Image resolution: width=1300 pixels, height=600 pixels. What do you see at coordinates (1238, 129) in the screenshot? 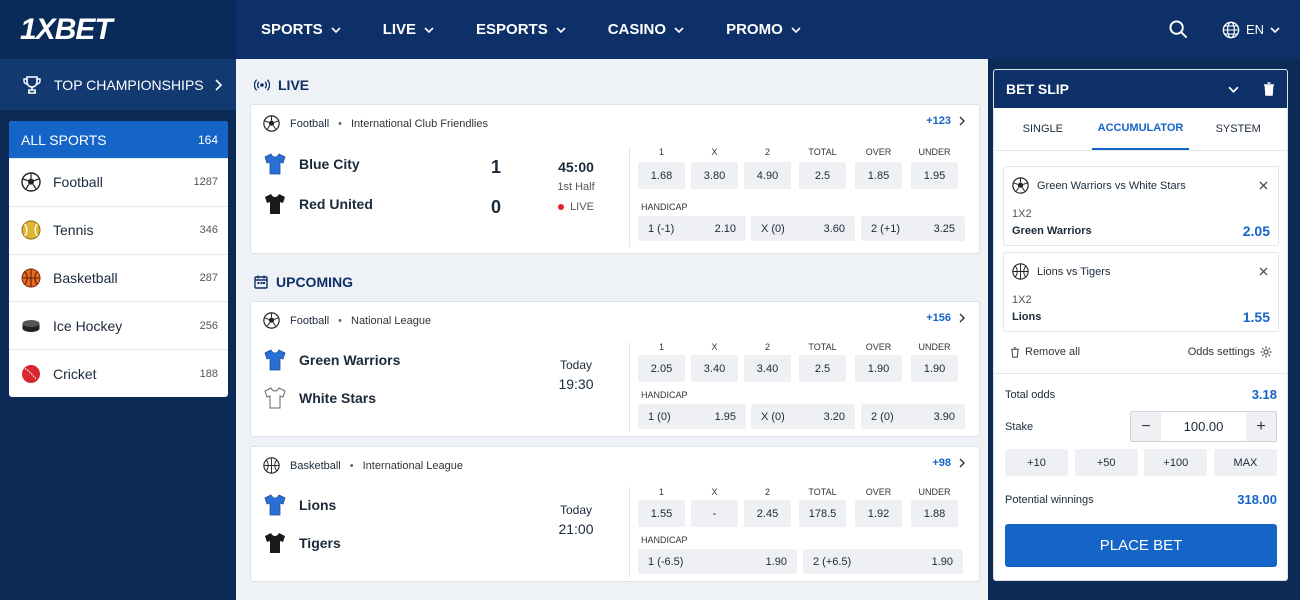
I see `tab-system: SYSTEM` at bounding box center [1238, 129].